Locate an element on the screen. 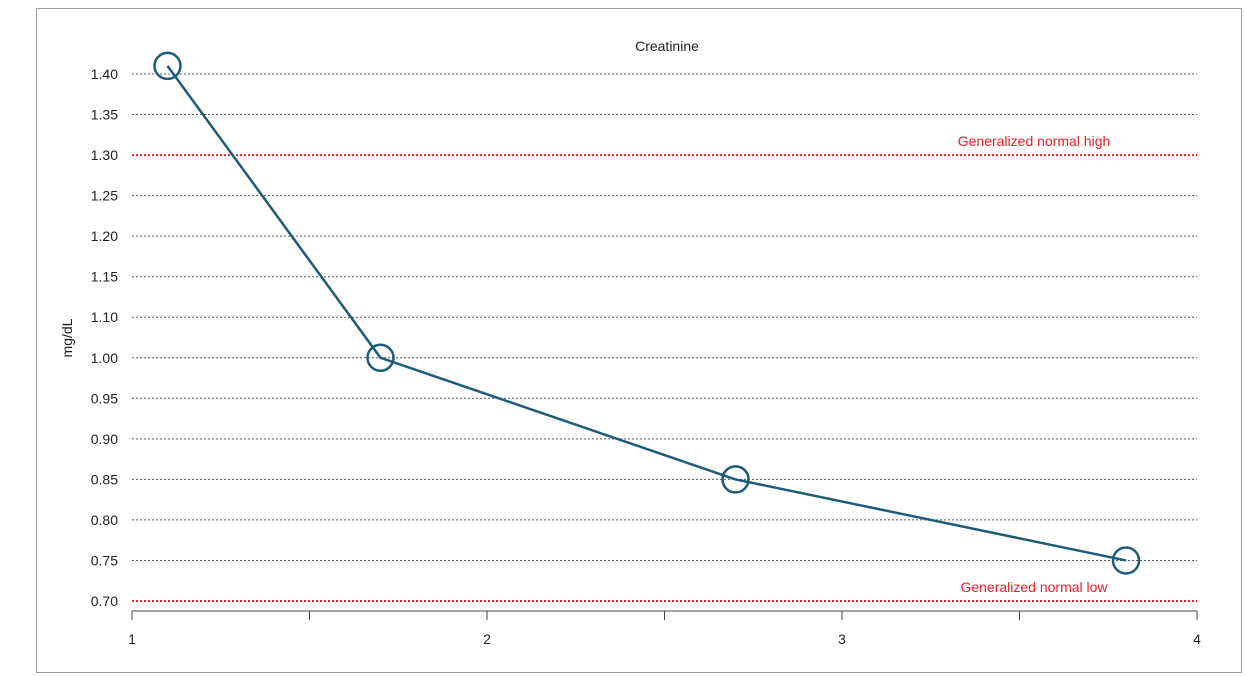 The height and width of the screenshot is (677, 1246). reference-line-label: Generalized normal high is located at coordinates (1034, 141).